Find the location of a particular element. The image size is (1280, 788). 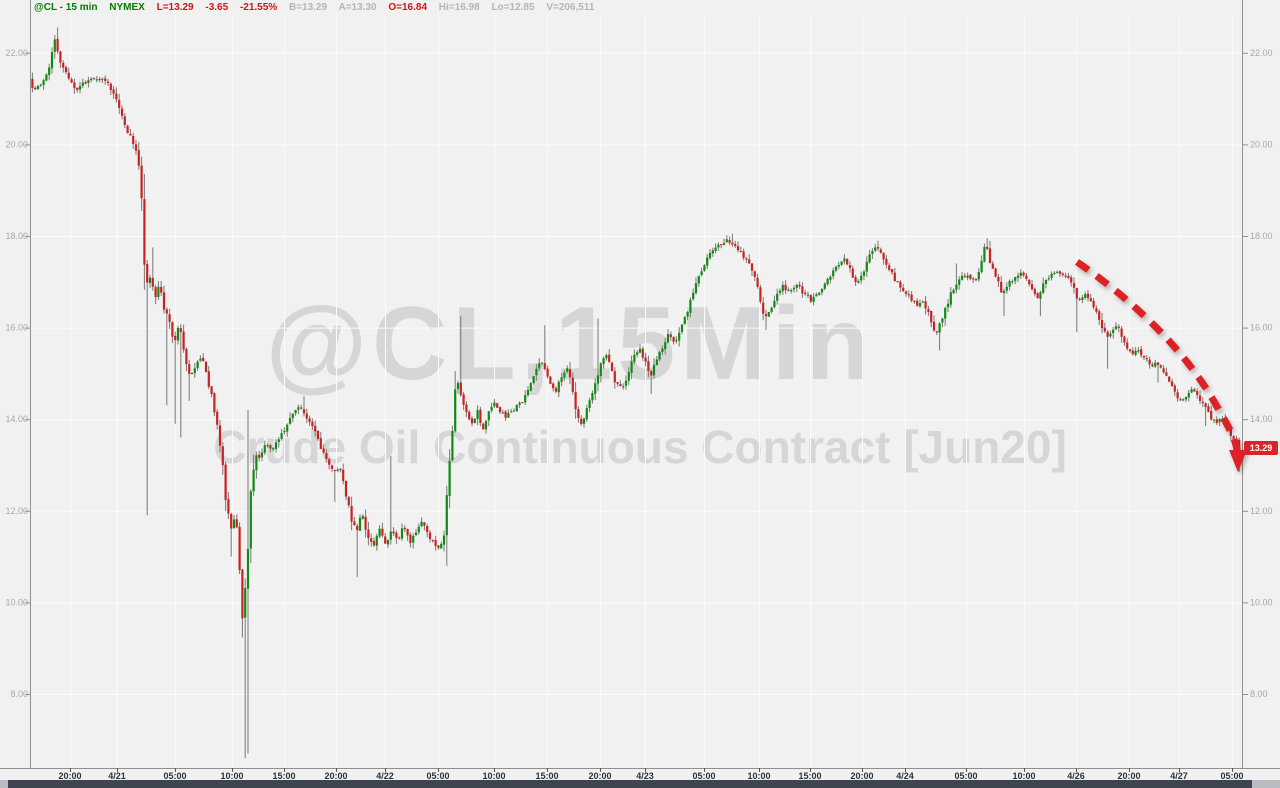

price-axis-label: 10.00 is located at coordinates (1261, 602).